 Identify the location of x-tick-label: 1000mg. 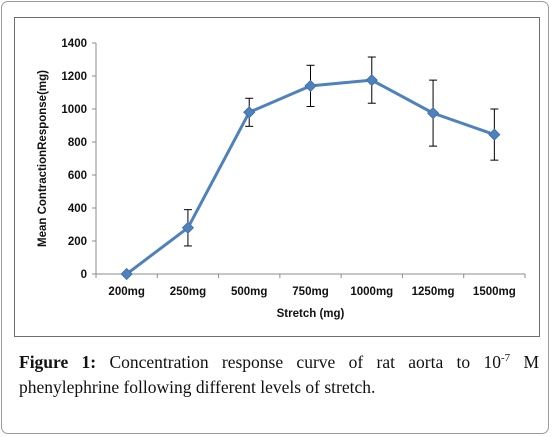
(371, 292).